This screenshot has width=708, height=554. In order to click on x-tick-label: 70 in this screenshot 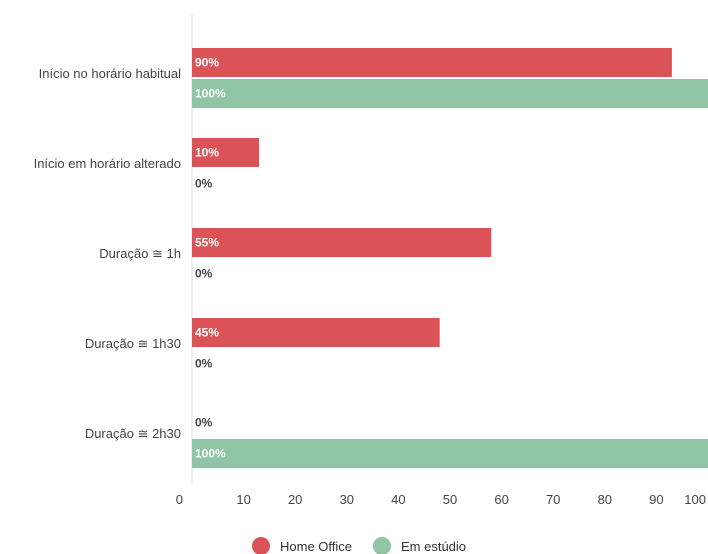, I will do `click(553, 499)`.